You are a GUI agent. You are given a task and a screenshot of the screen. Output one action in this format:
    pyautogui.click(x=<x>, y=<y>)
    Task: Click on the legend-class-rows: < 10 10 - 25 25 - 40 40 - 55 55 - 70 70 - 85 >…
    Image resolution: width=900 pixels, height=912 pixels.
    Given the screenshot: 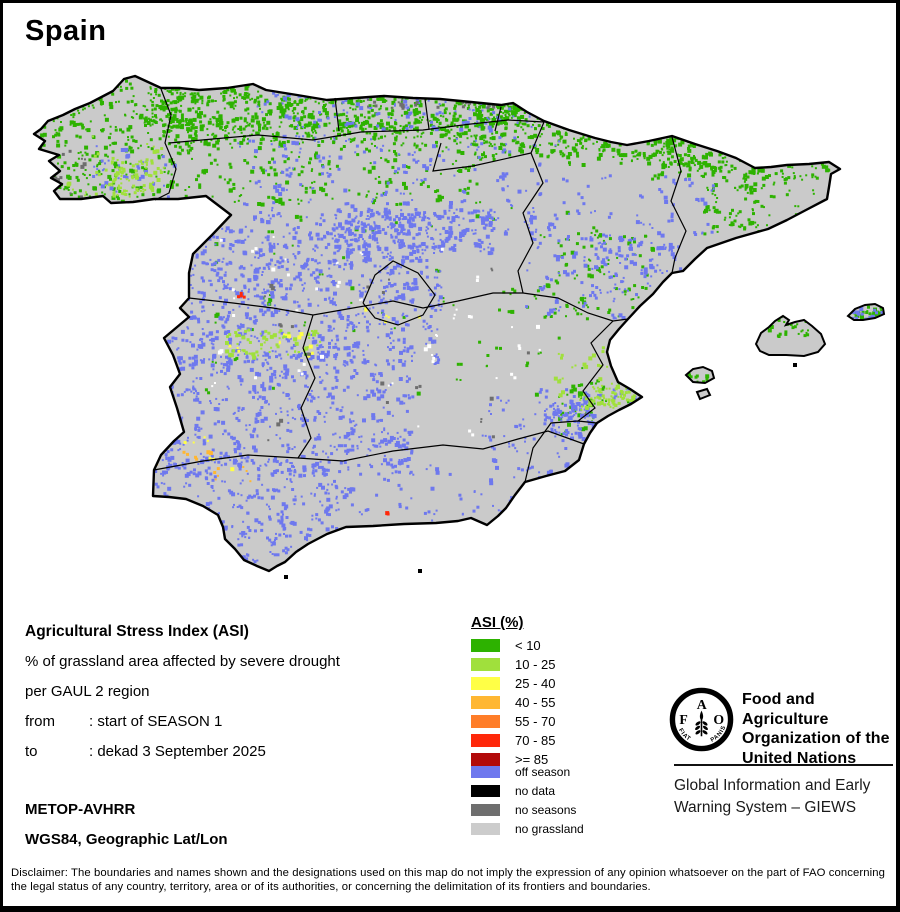 What is the action you would take?
    pyautogui.click(x=513, y=702)
    